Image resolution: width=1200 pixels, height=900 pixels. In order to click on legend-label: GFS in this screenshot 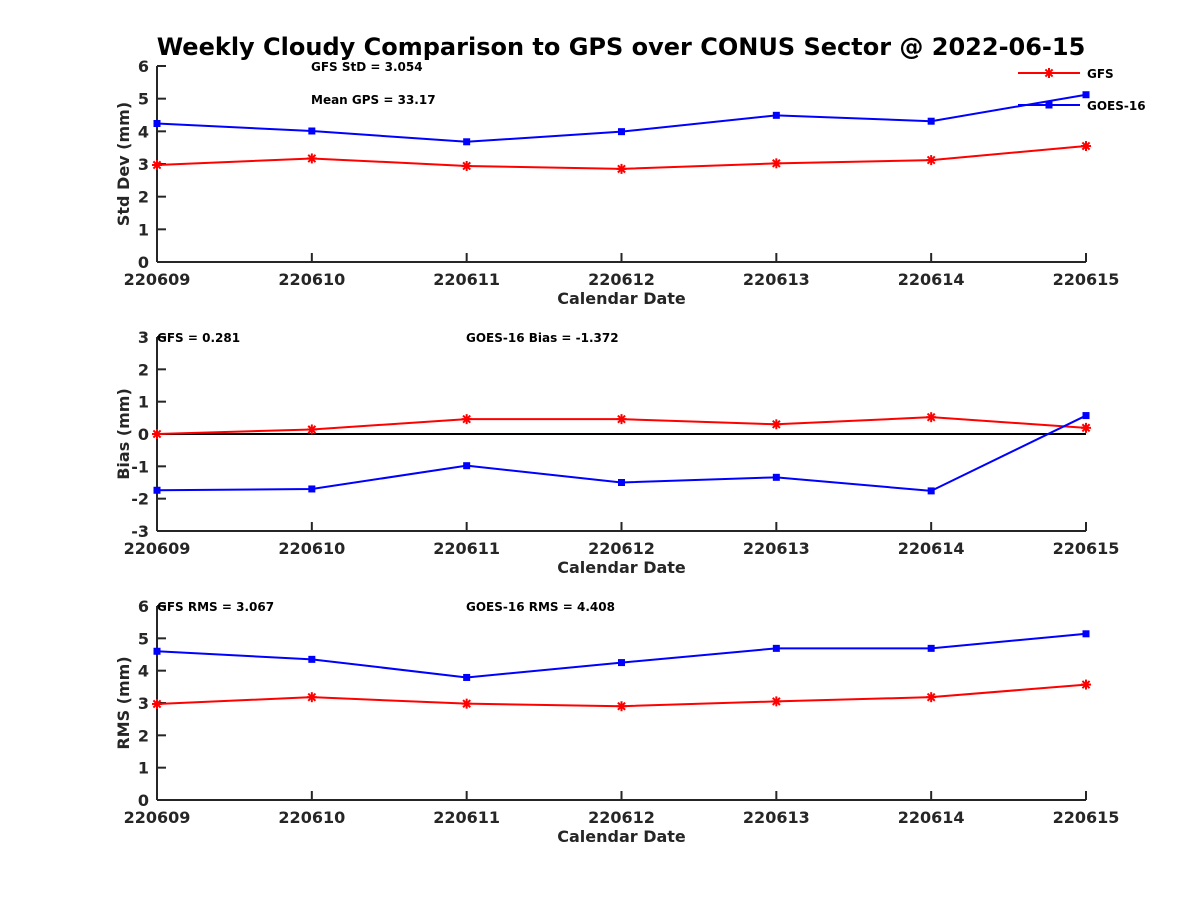, I will do `click(1100, 74)`.